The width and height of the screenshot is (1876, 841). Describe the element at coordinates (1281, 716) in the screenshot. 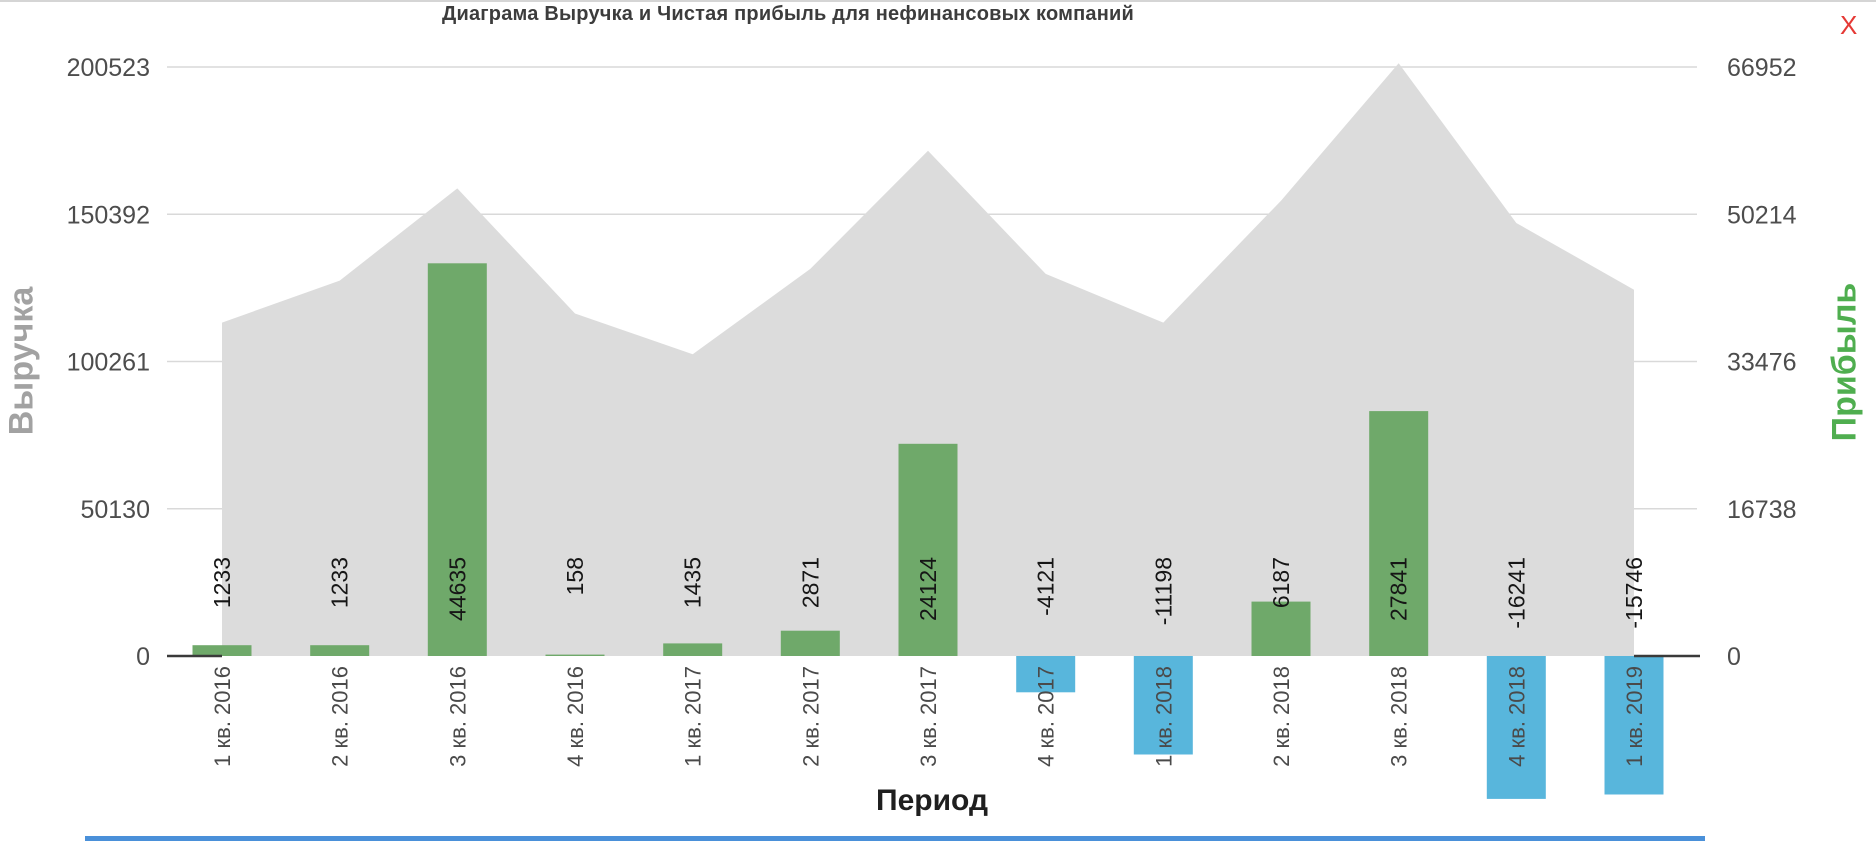

I see `x-tick-label: 2 кв. 2018` at that location.